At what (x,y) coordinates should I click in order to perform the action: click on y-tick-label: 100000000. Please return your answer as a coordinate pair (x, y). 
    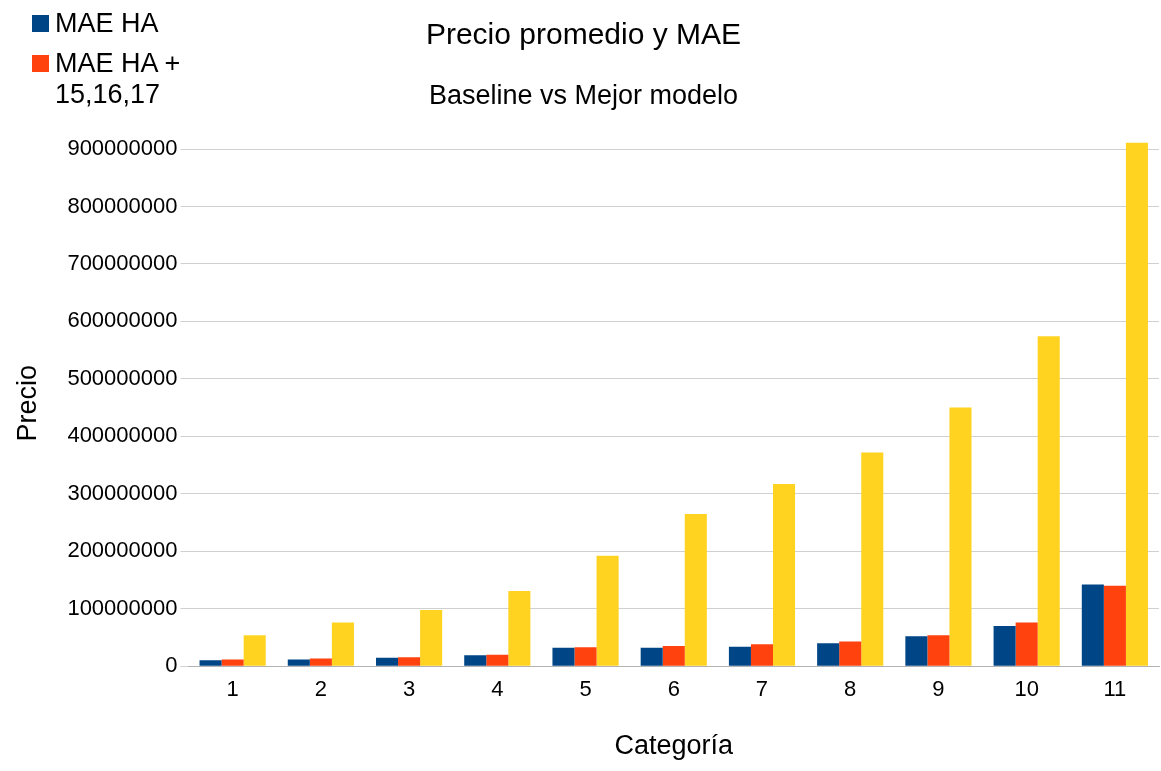
    Looking at the image, I should click on (122, 607).